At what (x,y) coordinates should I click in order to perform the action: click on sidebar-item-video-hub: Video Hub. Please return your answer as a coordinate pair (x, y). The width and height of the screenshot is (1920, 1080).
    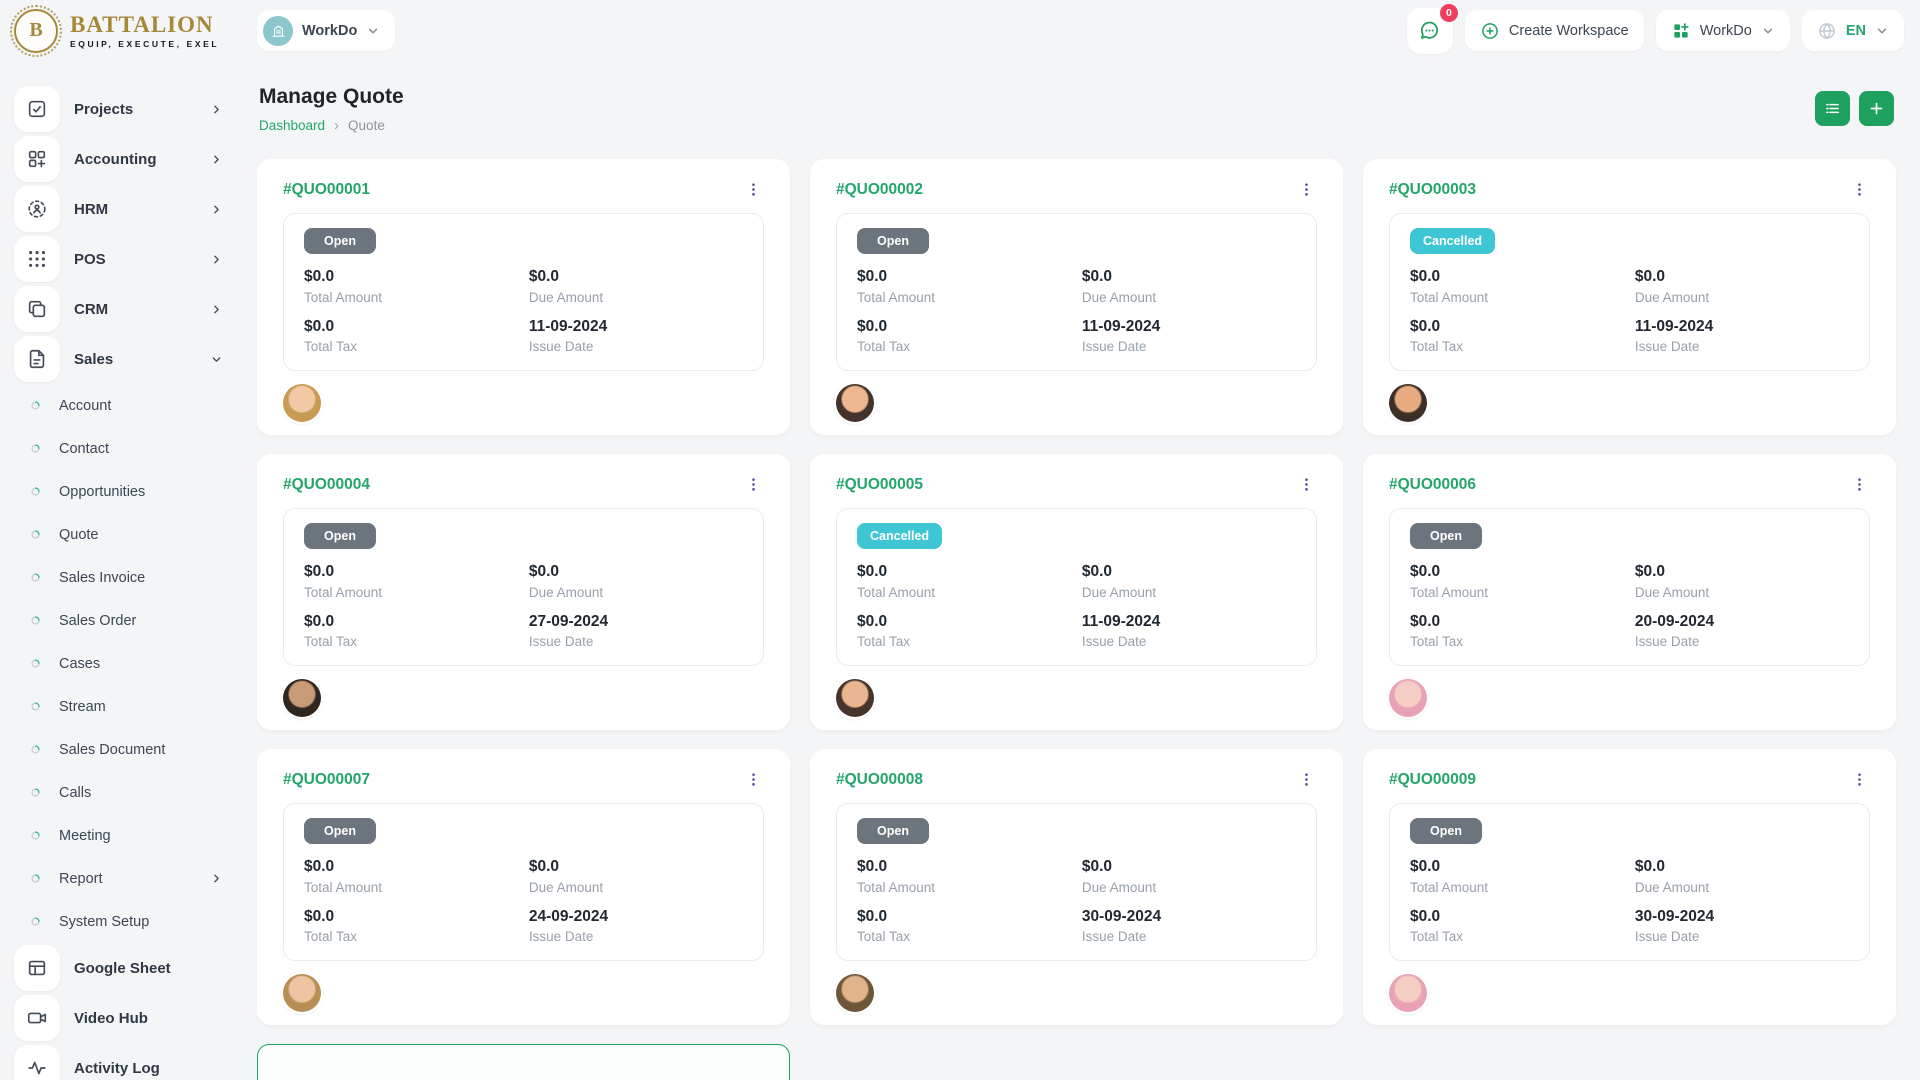
    Looking at the image, I should click on (122, 1018).